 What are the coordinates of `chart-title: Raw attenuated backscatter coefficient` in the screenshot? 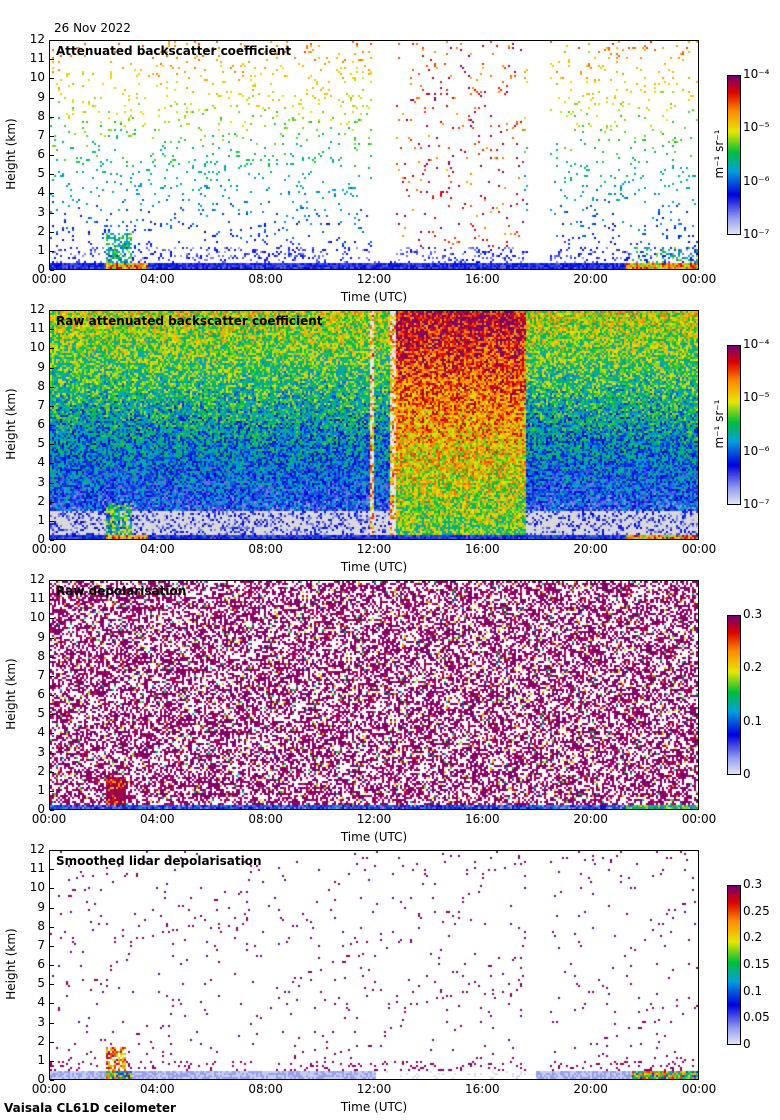 It's located at (189, 321).